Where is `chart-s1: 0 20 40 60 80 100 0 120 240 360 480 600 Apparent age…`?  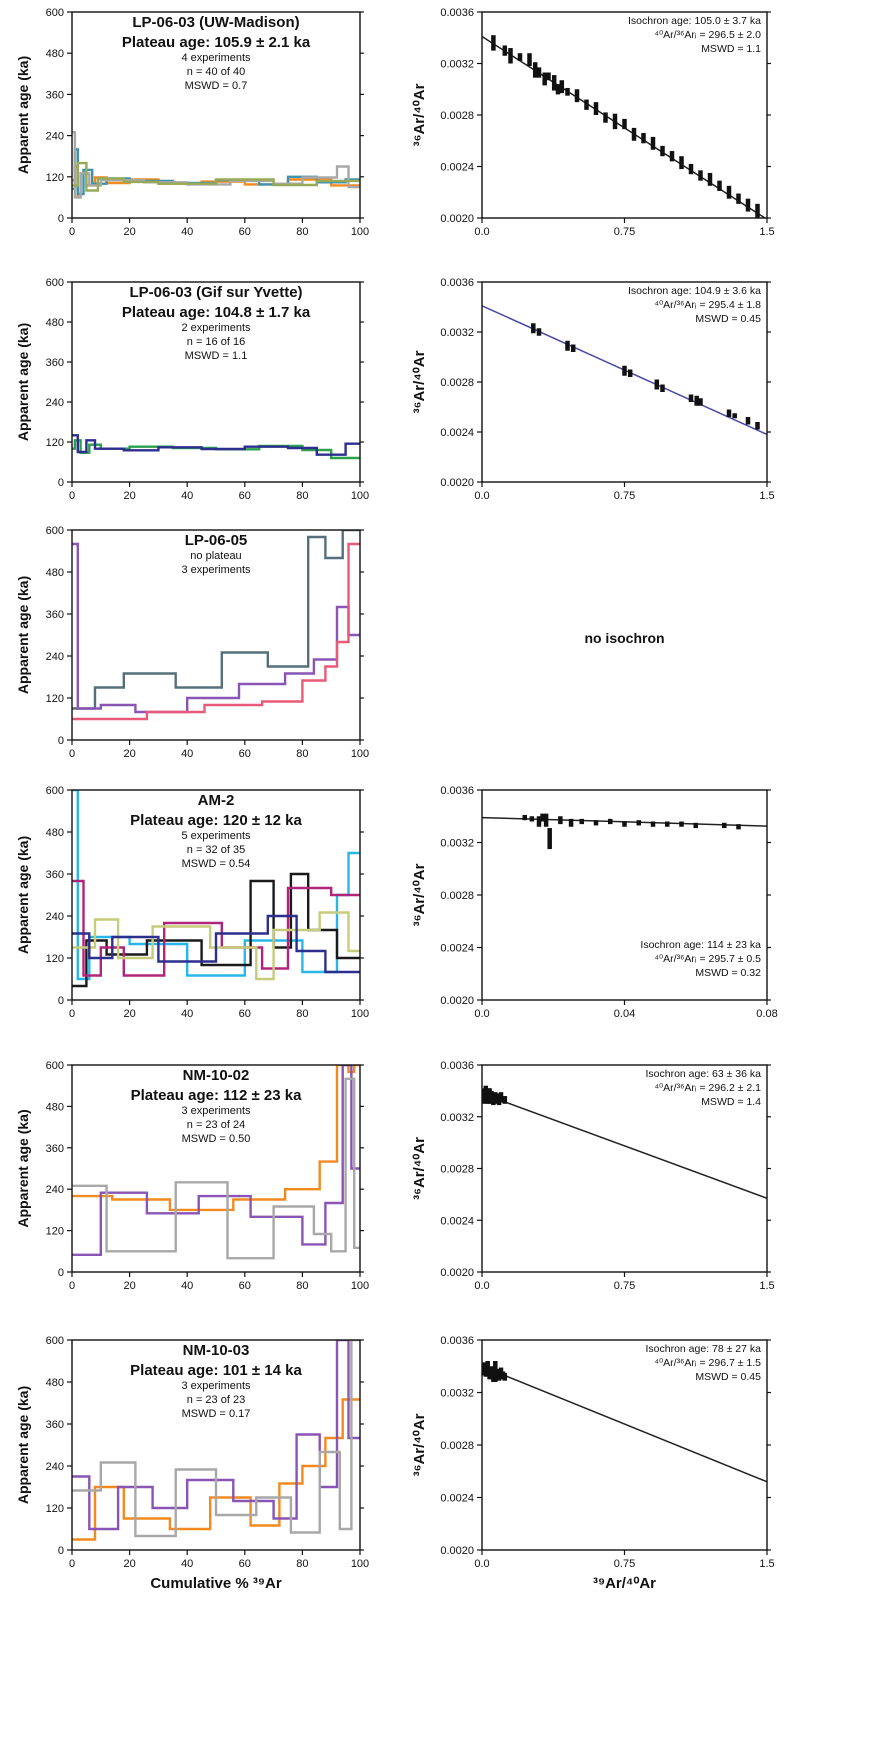
chart-s1: 0 20 40 60 80 100 0 120 240 360 480 600 Apparent age… is located at coordinates (192, 122).